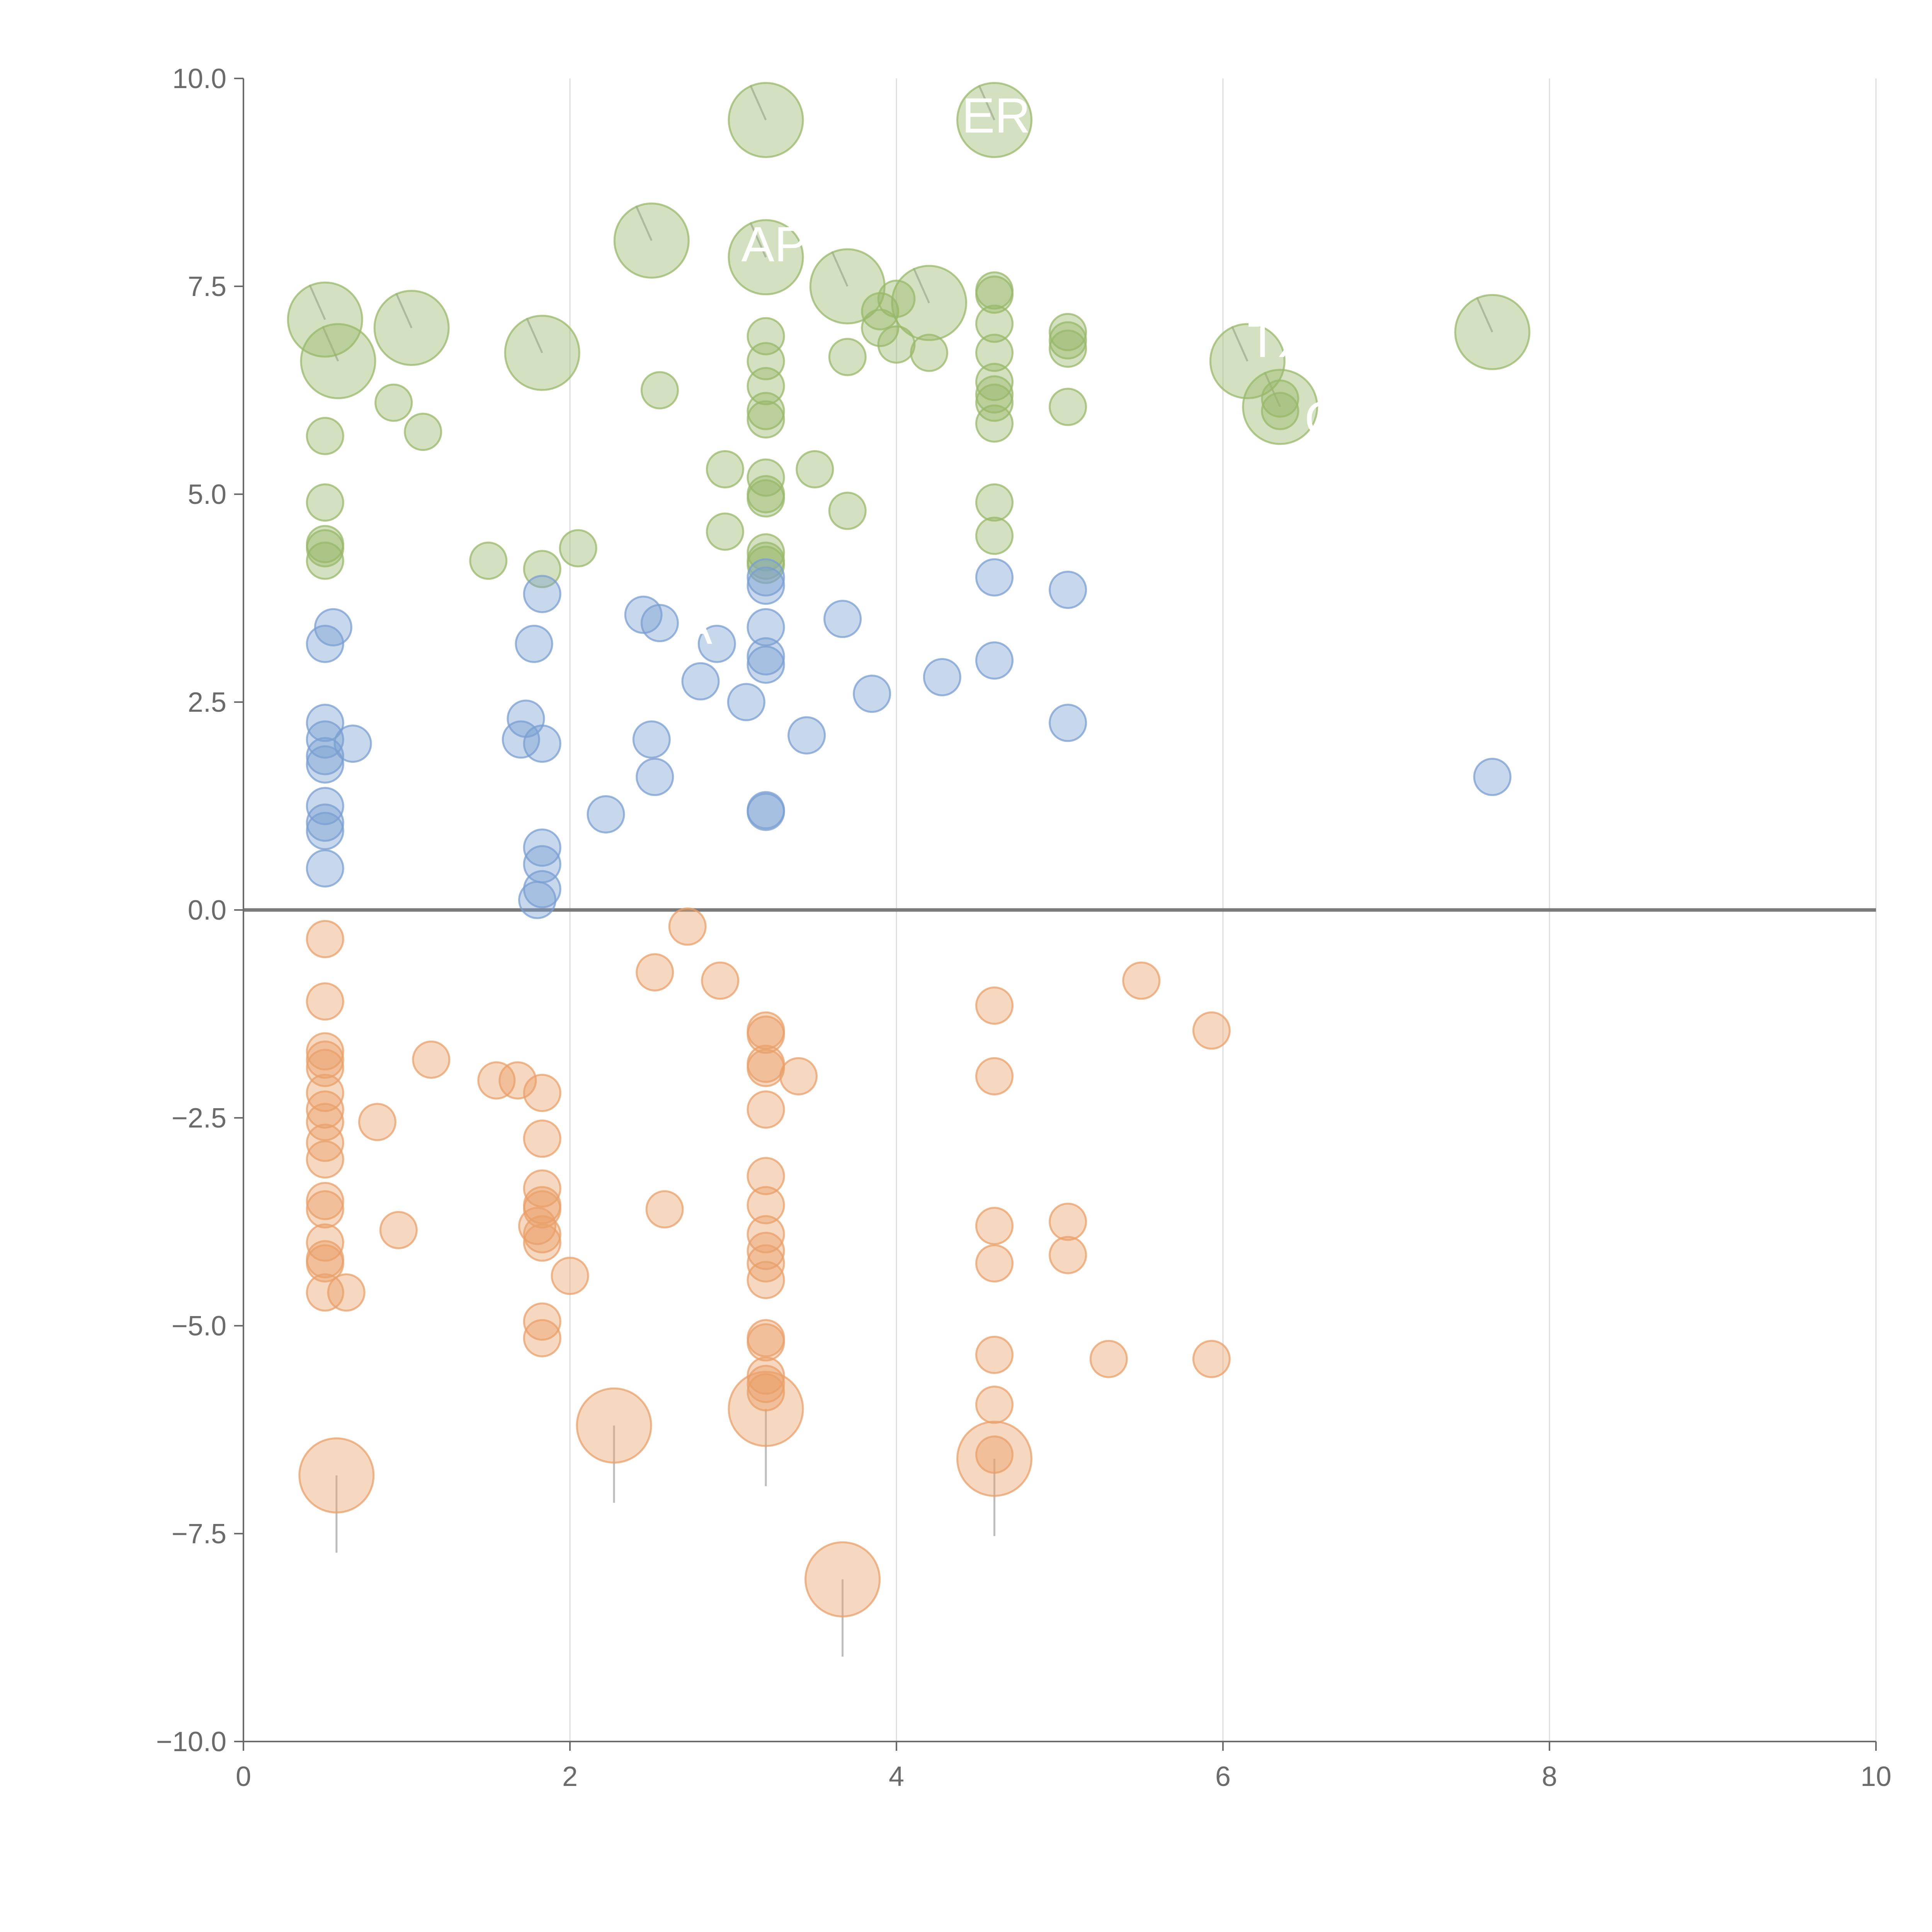 This screenshot has height=1932, width=1932. Describe the element at coordinates (199, 78) in the screenshot. I see `y-tick-label: 10.0` at that location.